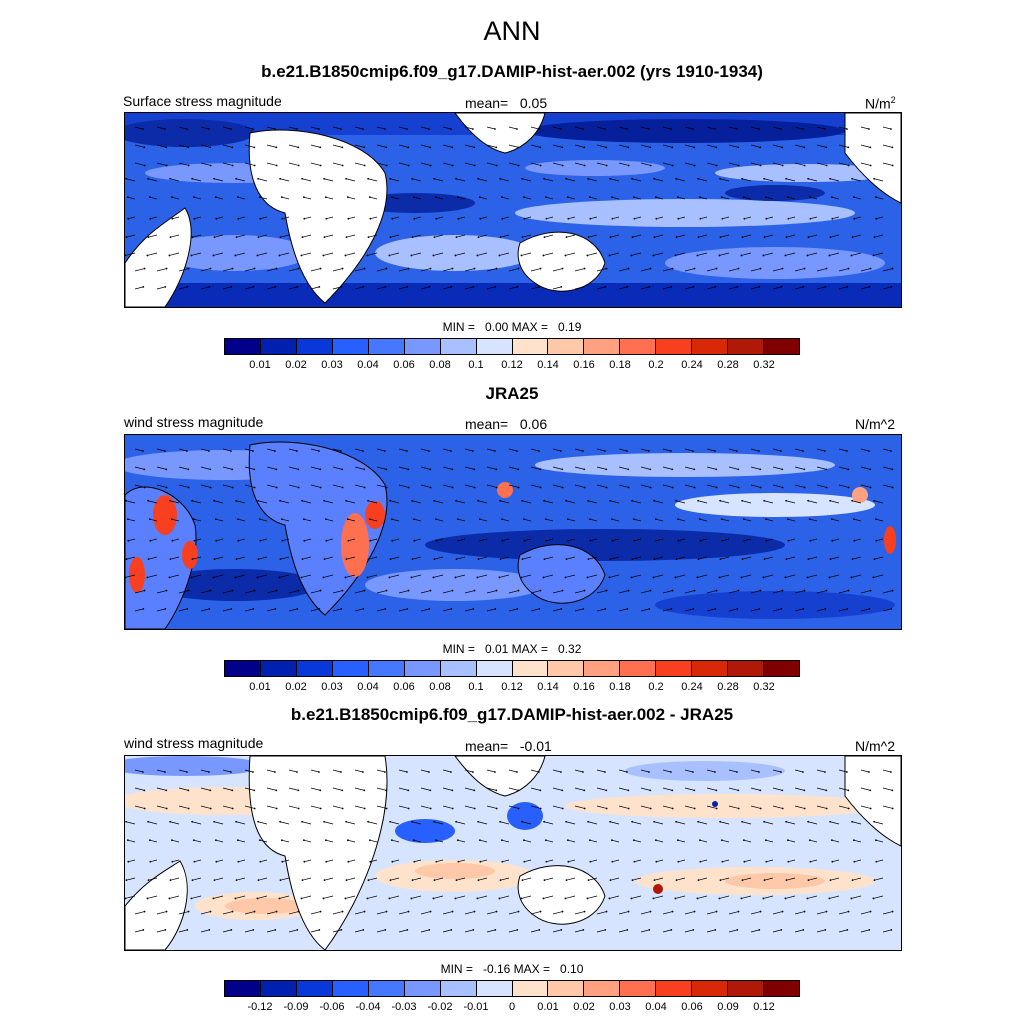 This screenshot has height=1024, width=1024. I want to click on colorbar-tick-label: 0.02, so click(296, 365).